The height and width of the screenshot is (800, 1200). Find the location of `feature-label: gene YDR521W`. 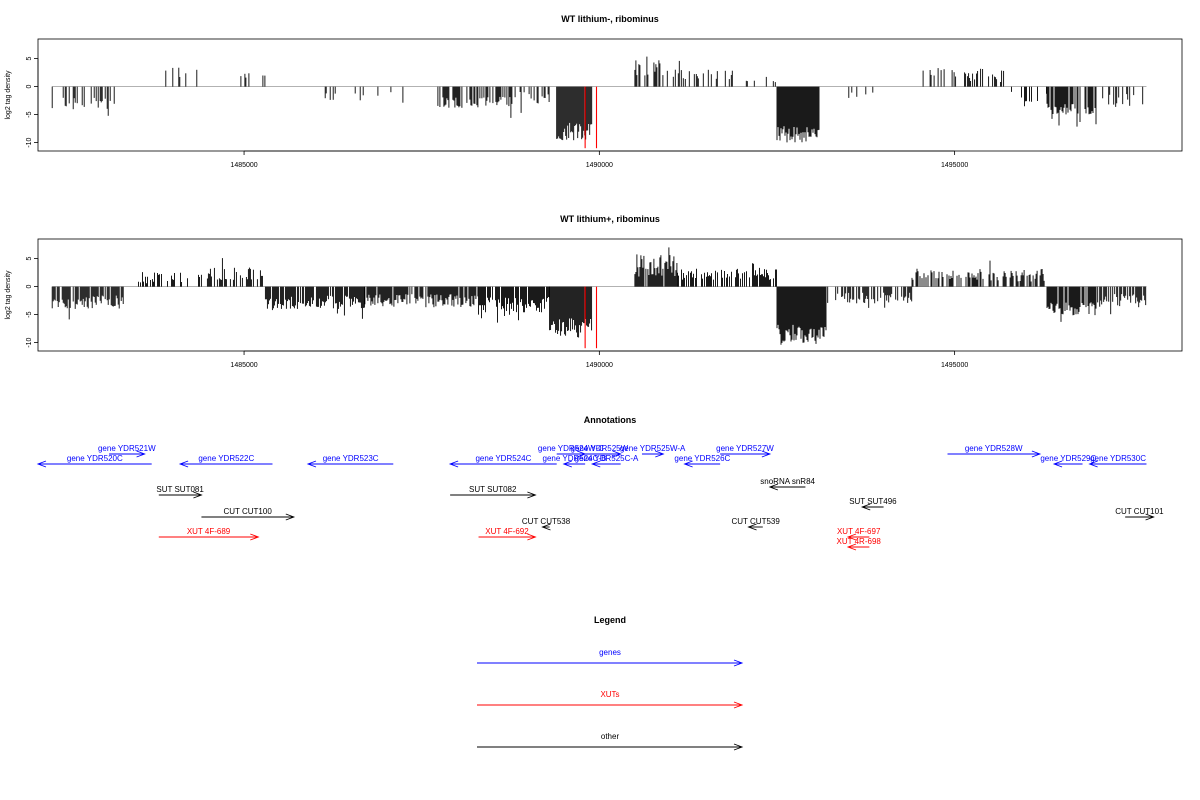

feature-label: gene YDR521W is located at coordinates (127, 448).